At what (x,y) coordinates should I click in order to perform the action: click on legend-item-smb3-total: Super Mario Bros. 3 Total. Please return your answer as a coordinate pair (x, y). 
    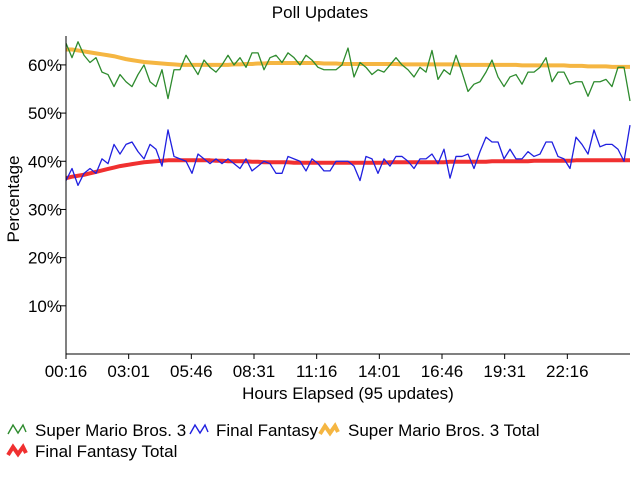
    Looking at the image, I should click on (429, 430).